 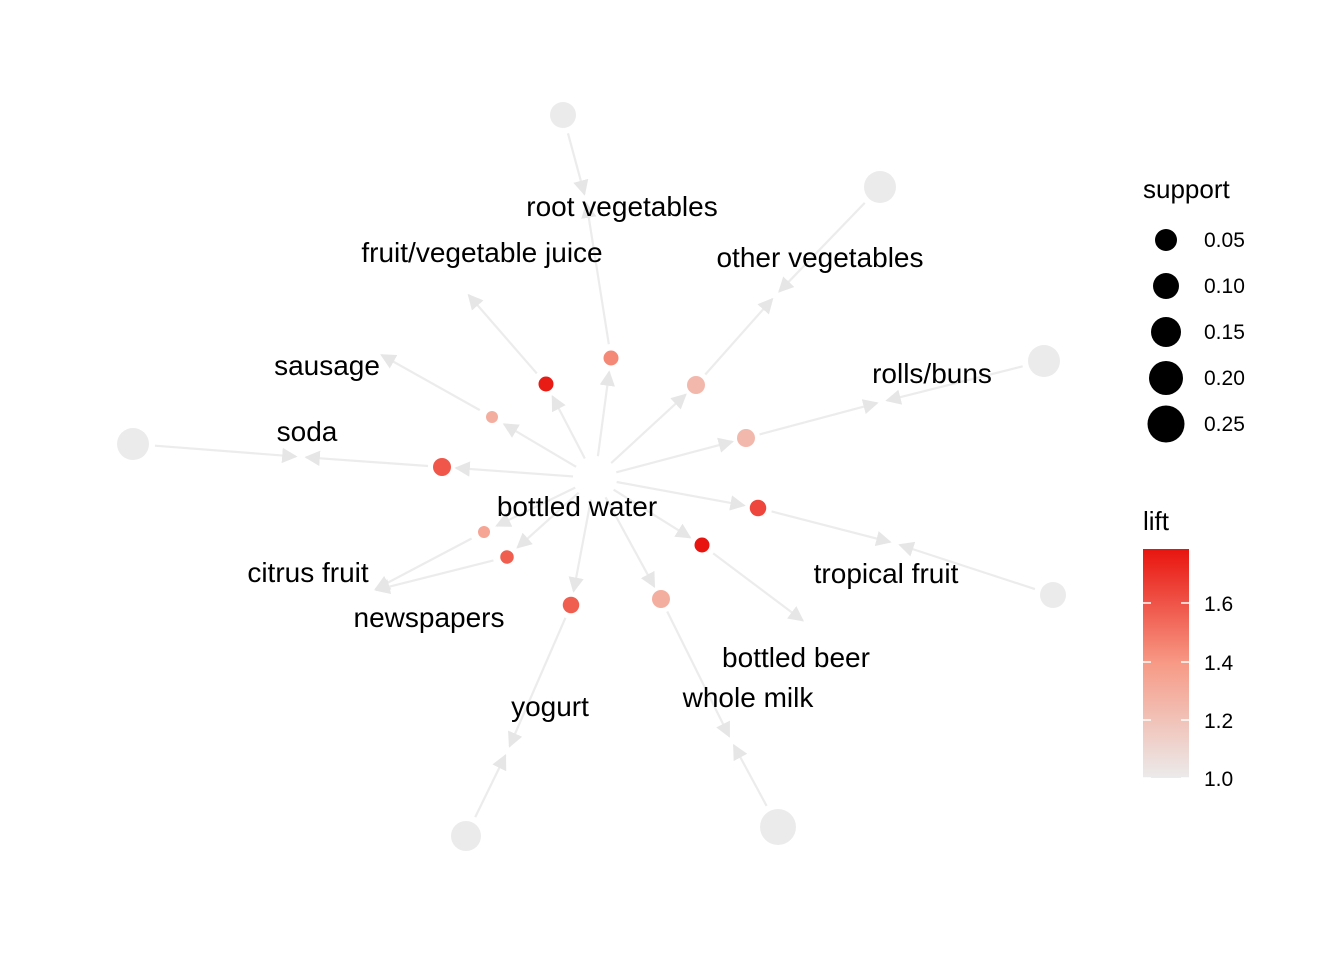 I want to click on item-label-newspapers: newspapers, so click(x=429, y=617).